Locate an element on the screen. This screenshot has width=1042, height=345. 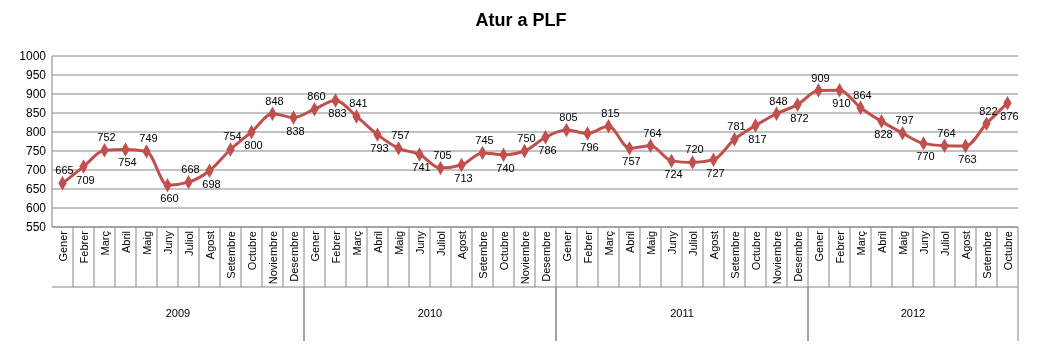
text: 2012 is located at coordinates (913, 313).